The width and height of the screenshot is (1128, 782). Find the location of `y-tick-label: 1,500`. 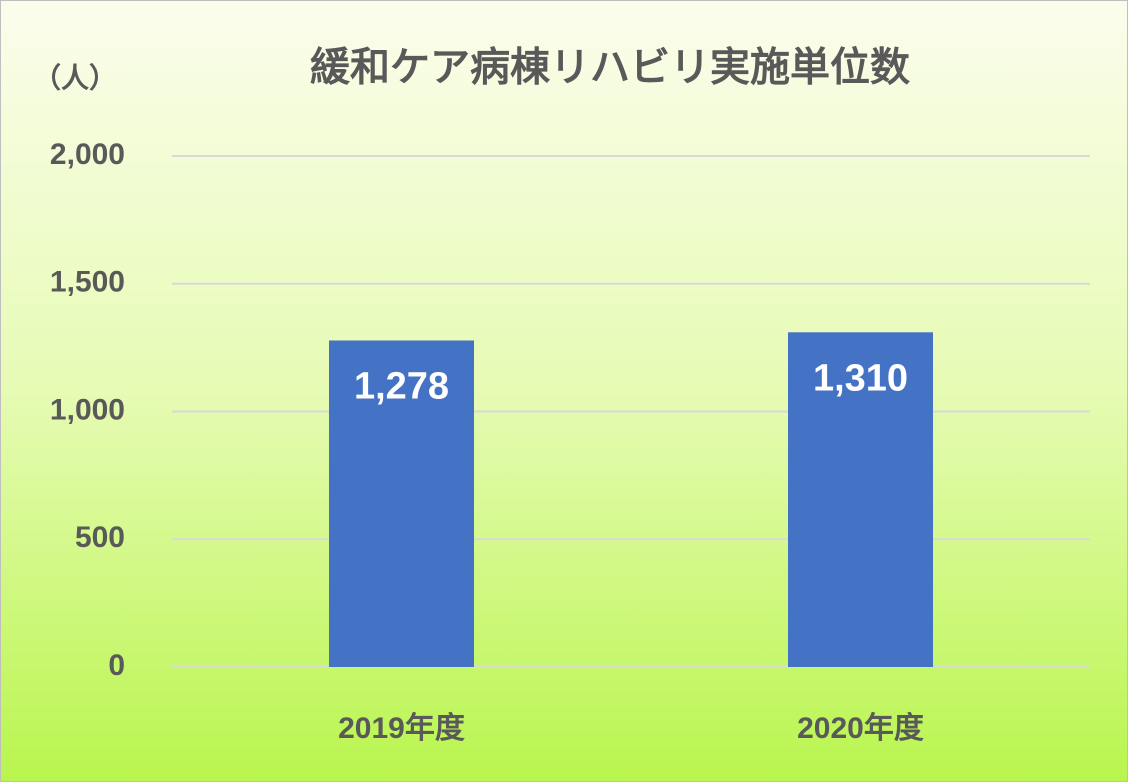

y-tick-label: 1,500 is located at coordinates (87, 282).